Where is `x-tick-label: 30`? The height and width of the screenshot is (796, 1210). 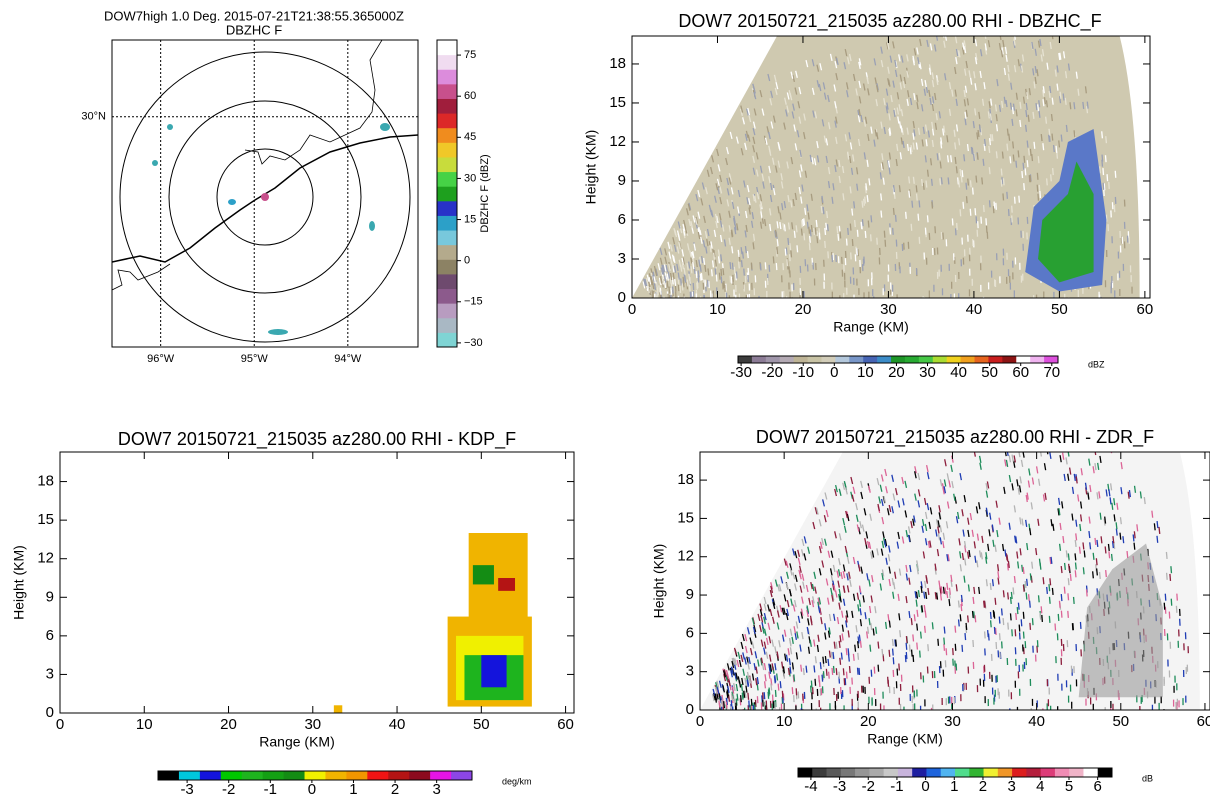 x-tick-label: 30 is located at coordinates (888, 309).